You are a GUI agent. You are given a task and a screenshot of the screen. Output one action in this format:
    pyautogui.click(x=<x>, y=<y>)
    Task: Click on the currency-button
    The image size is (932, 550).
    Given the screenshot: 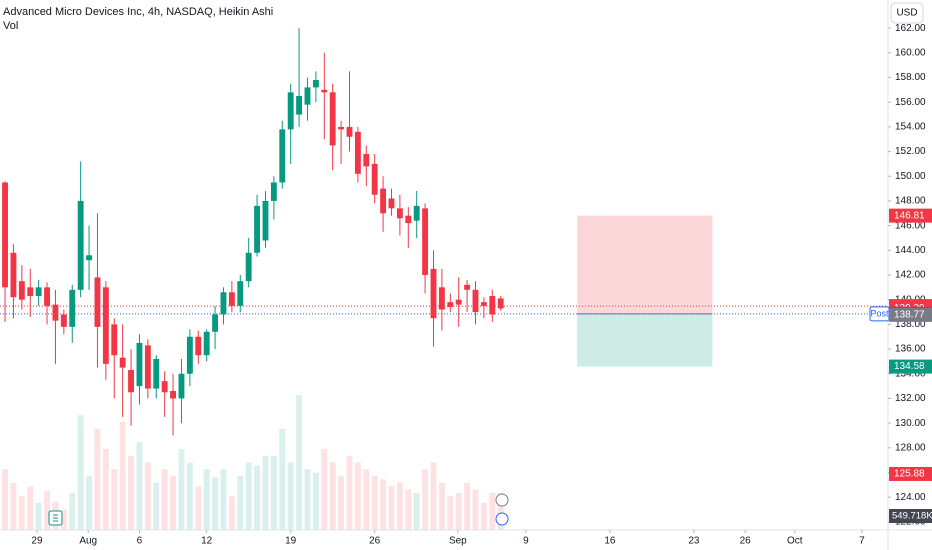 What is the action you would take?
    pyautogui.click(x=907, y=13)
    